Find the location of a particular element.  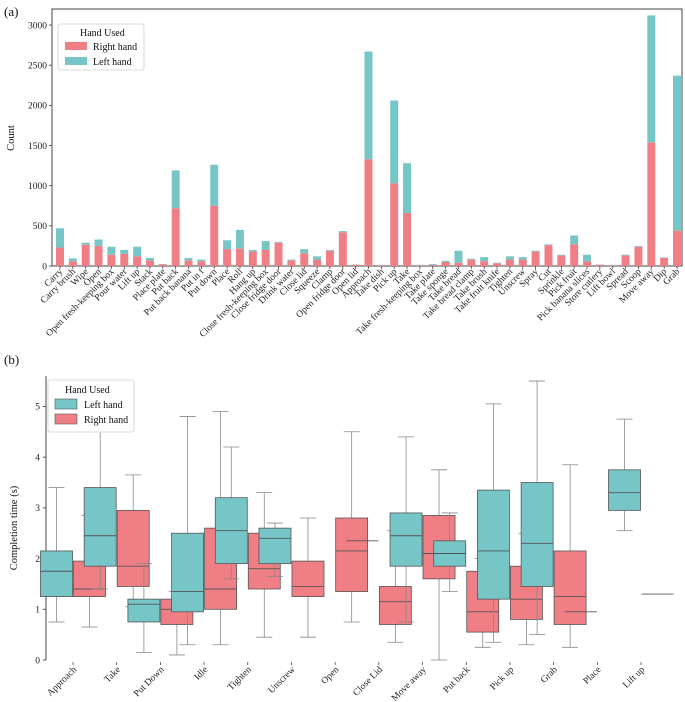

bar-right-take is located at coordinates (407, 239).